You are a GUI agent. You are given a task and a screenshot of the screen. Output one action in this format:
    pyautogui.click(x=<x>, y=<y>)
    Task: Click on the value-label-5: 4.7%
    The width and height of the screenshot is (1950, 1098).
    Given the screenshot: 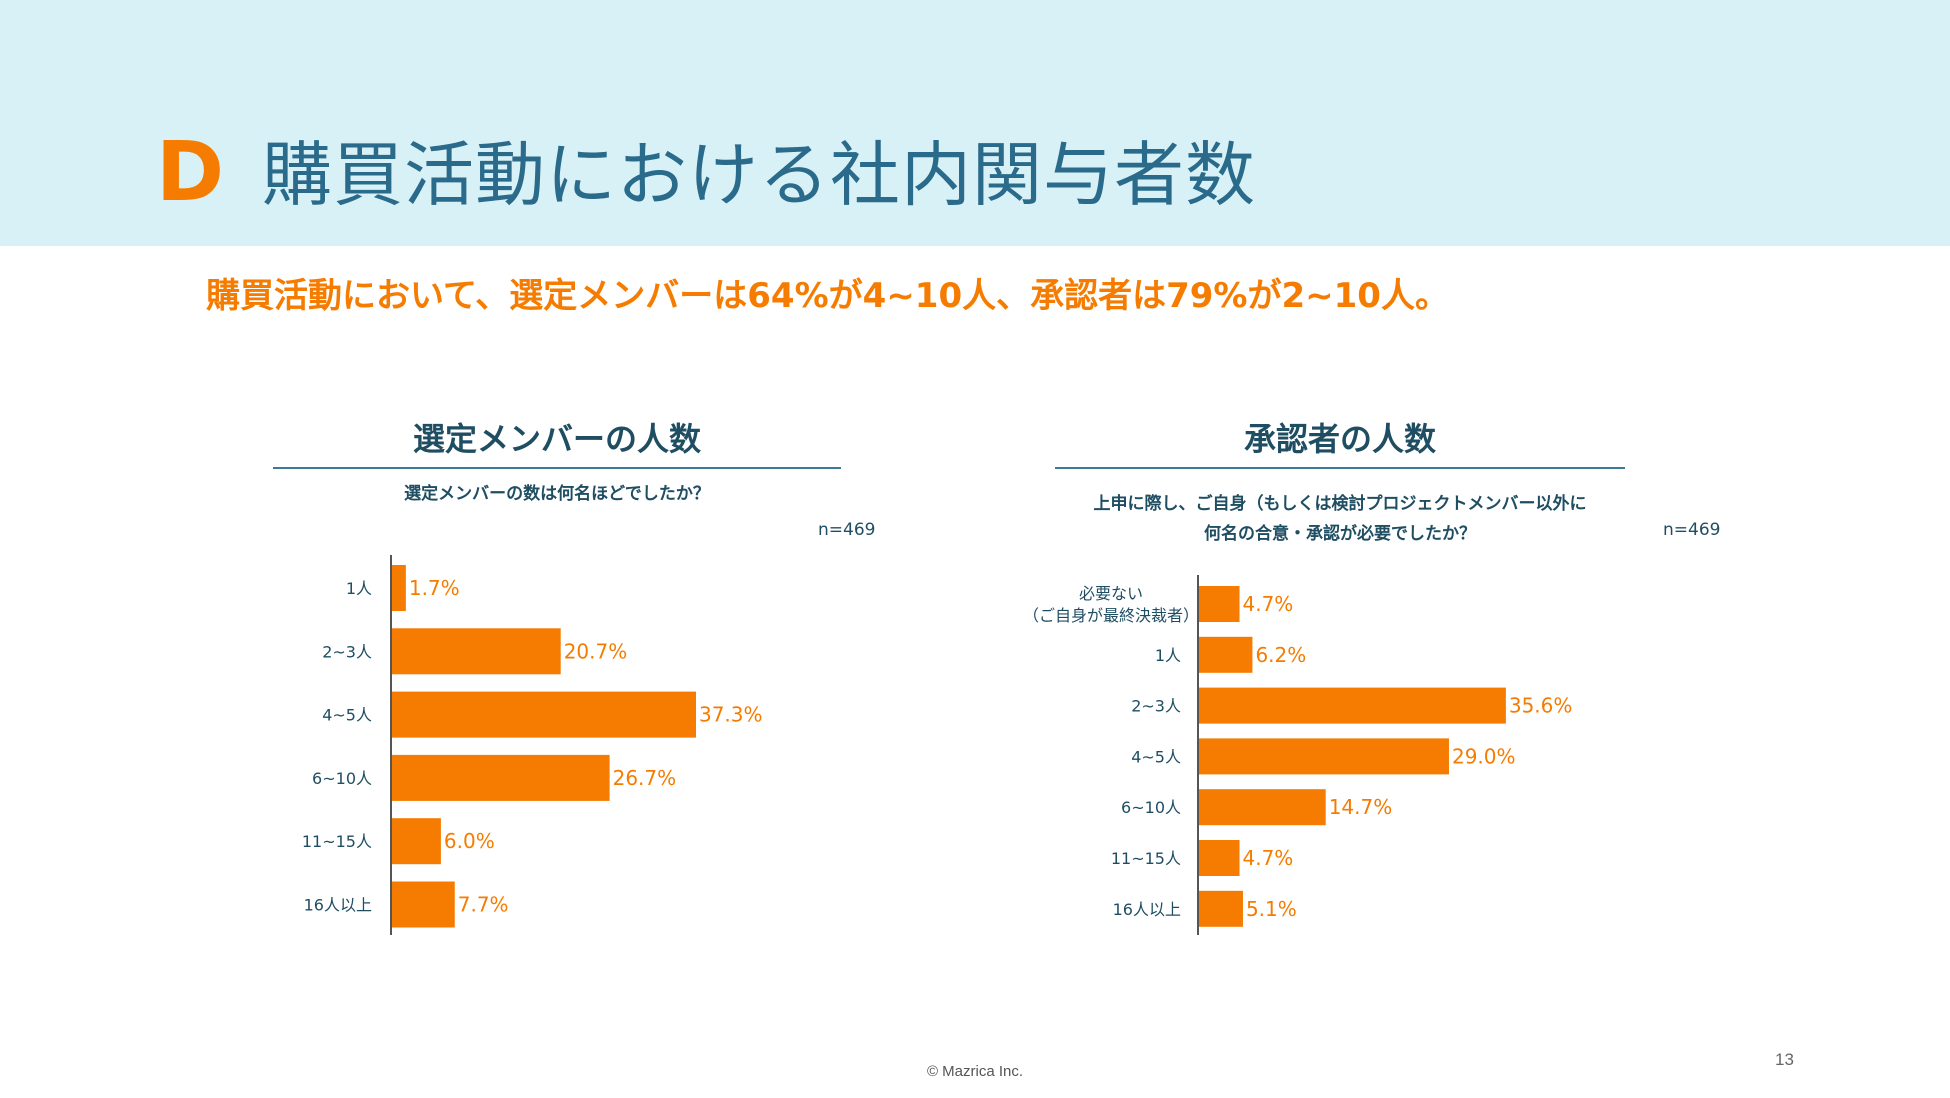 What is the action you would take?
    pyautogui.click(x=1268, y=858)
    